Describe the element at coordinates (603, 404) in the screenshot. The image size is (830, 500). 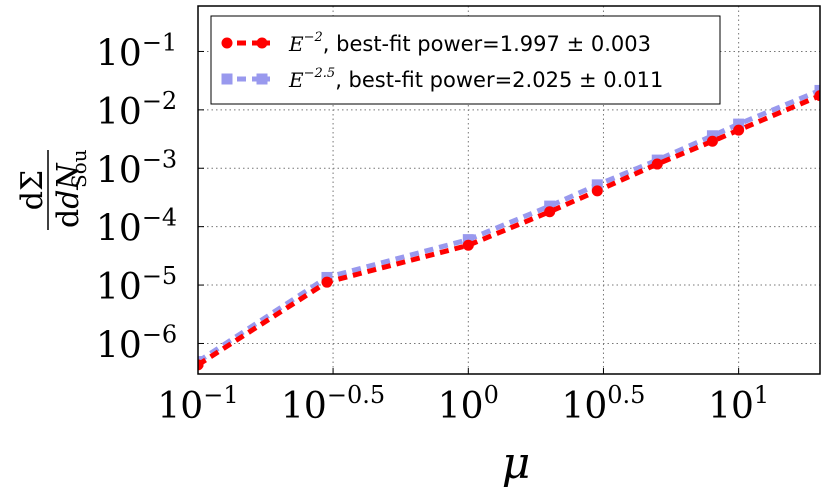
I see `x-tick-label: 100.5` at that location.